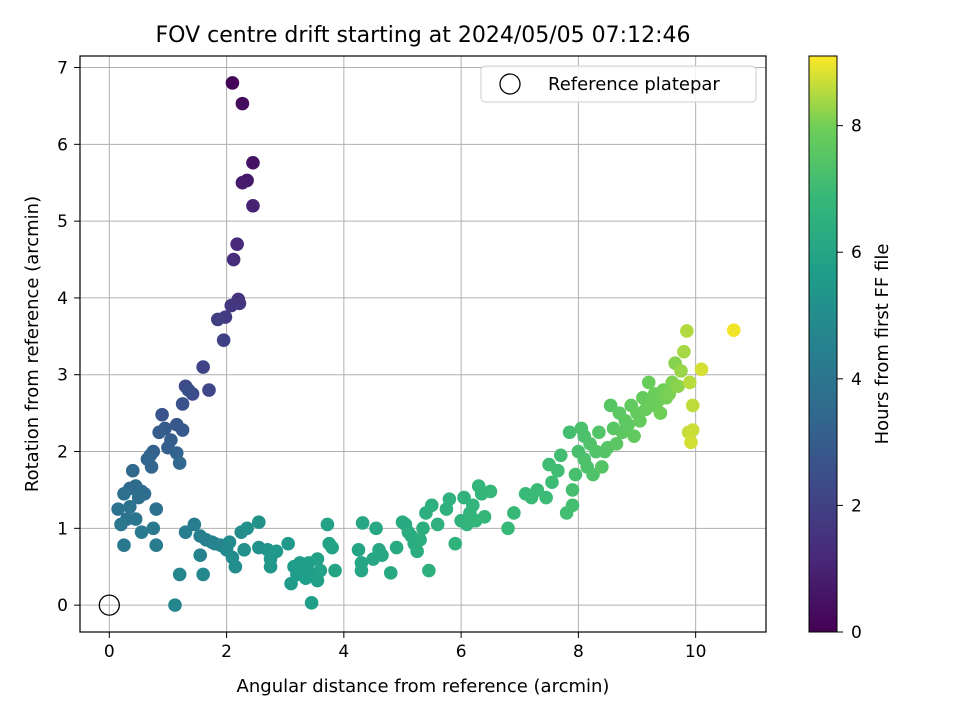 The width and height of the screenshot is (960, 720). I want to click on colorbar-gradient, so click(823, 344).